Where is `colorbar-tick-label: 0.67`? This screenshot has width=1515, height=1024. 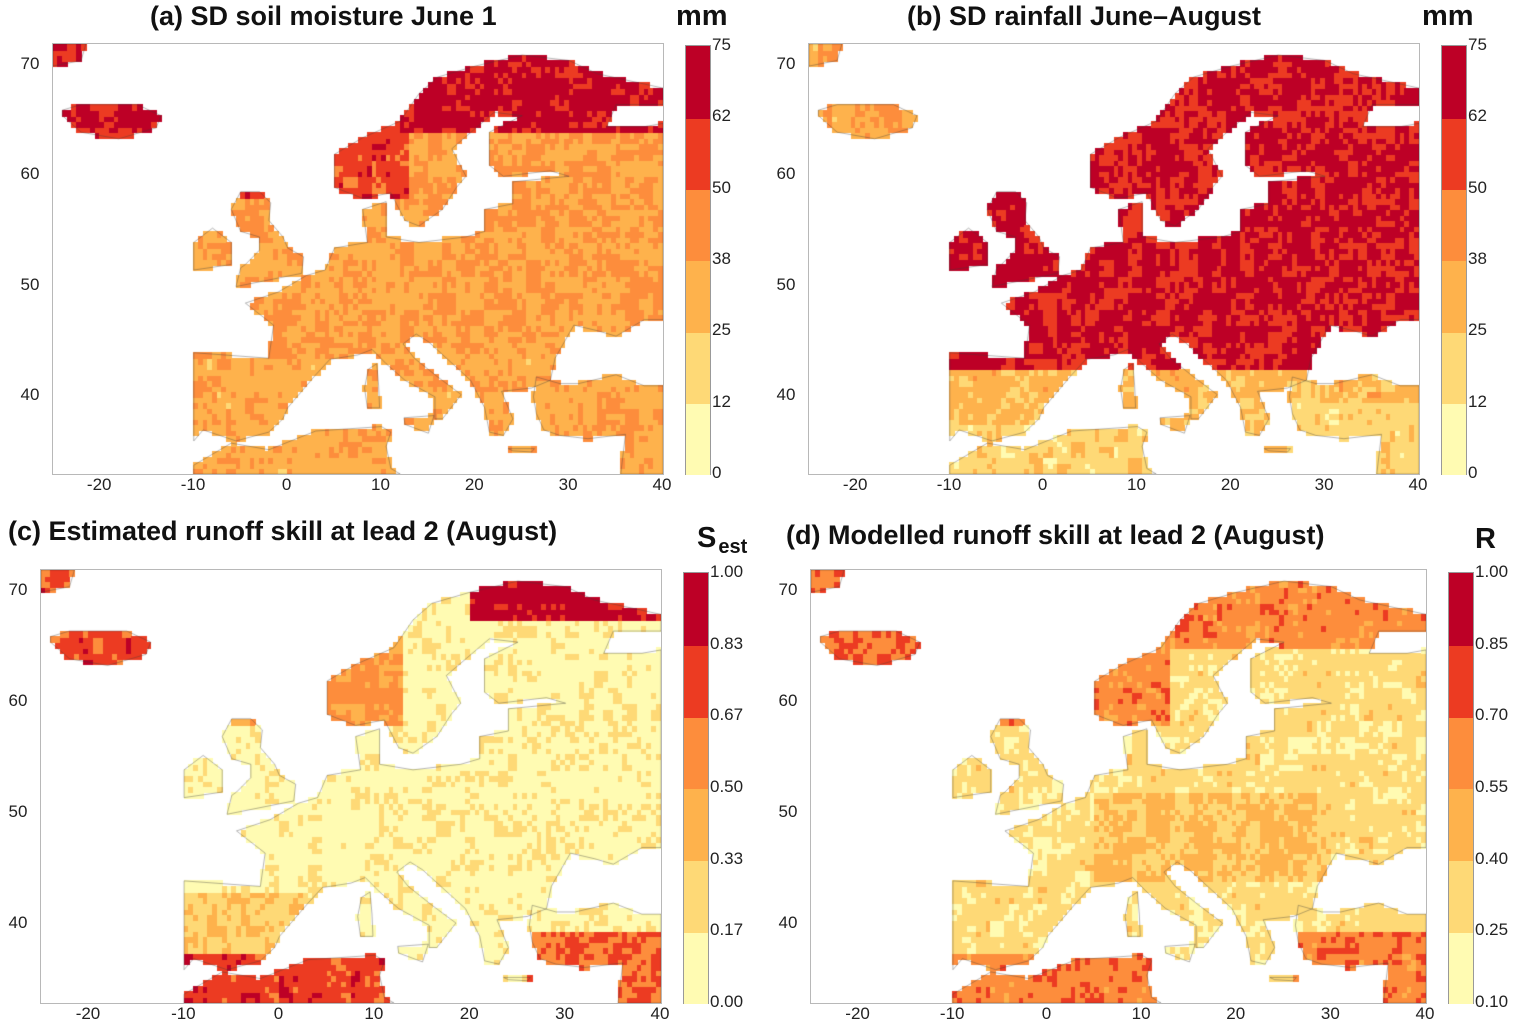
colorbar-tick-label: 0.67 is located at coordinates (727, 715).